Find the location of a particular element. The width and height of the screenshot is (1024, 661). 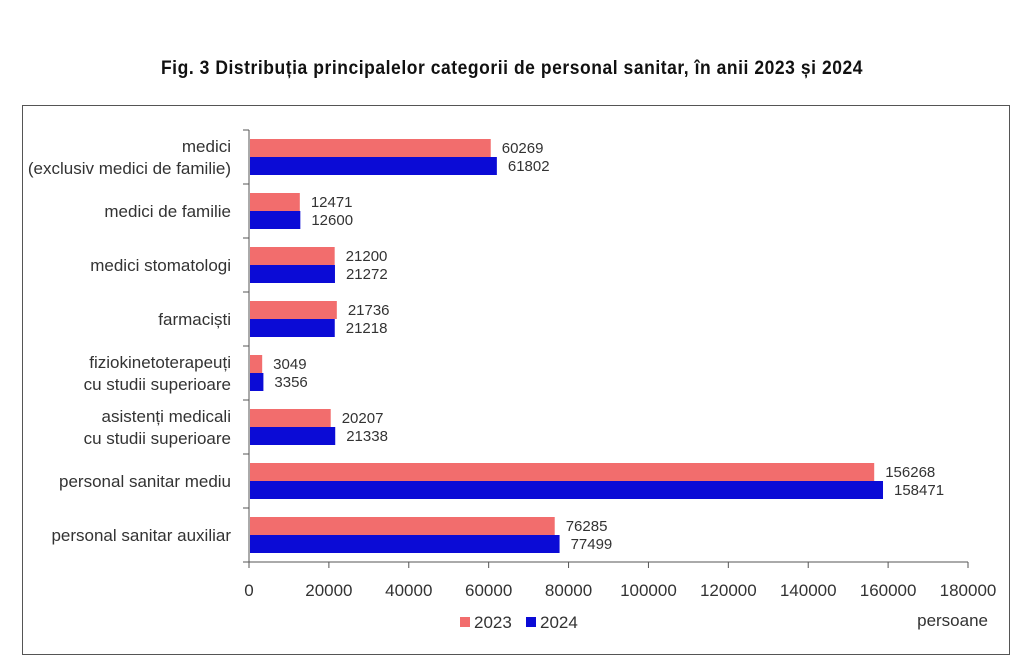

data-label-2023: 20207 is located at coordinates (363, 418).